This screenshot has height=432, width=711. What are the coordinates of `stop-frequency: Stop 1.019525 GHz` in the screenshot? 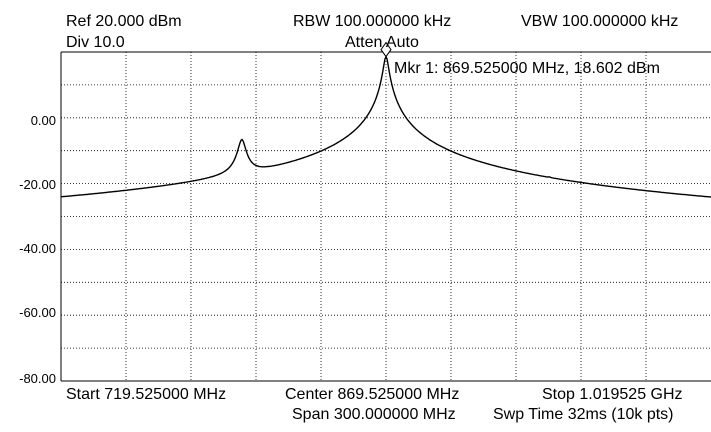 It's located at (612, 394).